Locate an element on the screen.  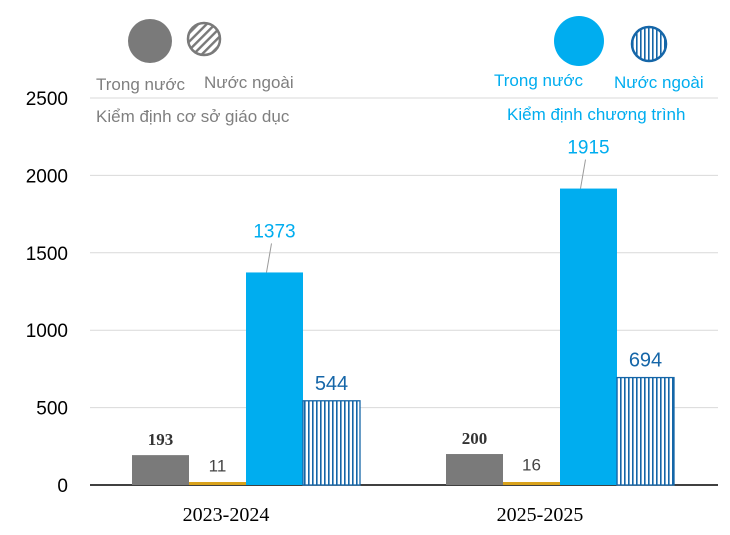
data-label: 200 is located at coordinates (475, 438).